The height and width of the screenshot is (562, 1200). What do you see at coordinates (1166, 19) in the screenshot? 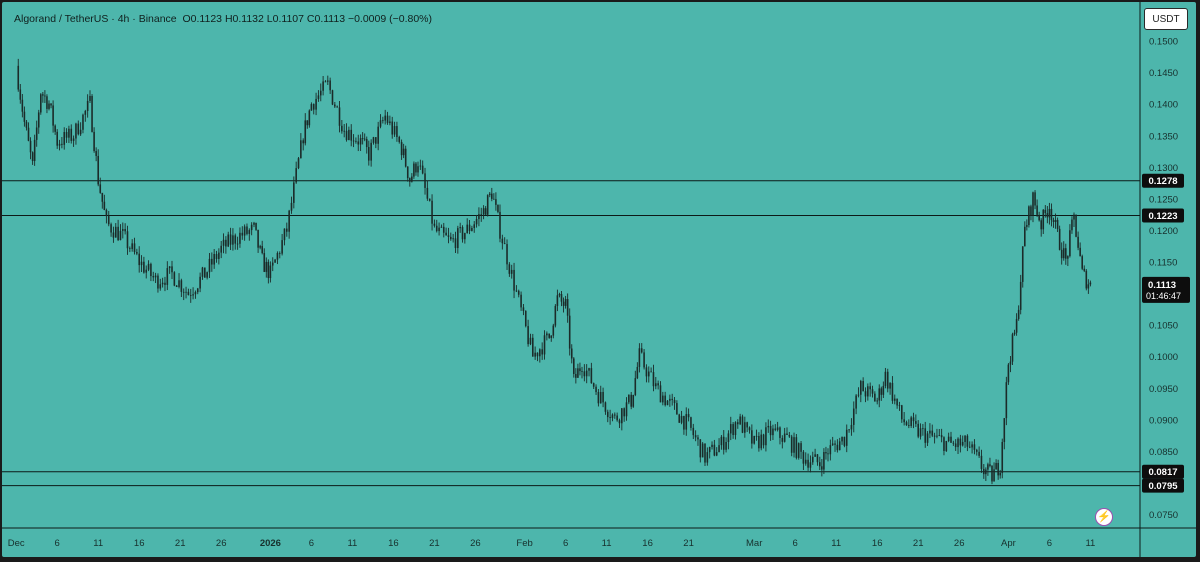
I see `currency-button: USDT` at bounding box center [1166, 19].